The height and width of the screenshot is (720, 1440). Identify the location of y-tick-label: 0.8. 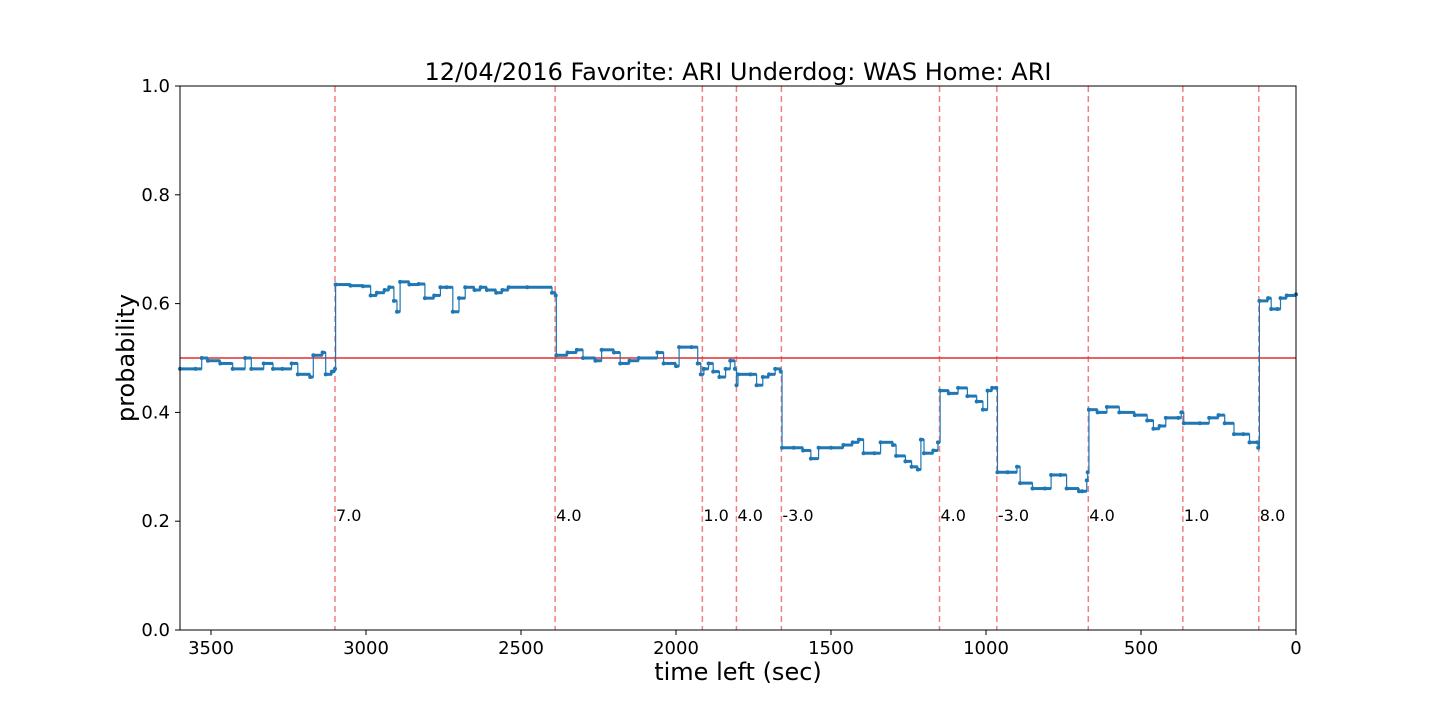
(155, 195).